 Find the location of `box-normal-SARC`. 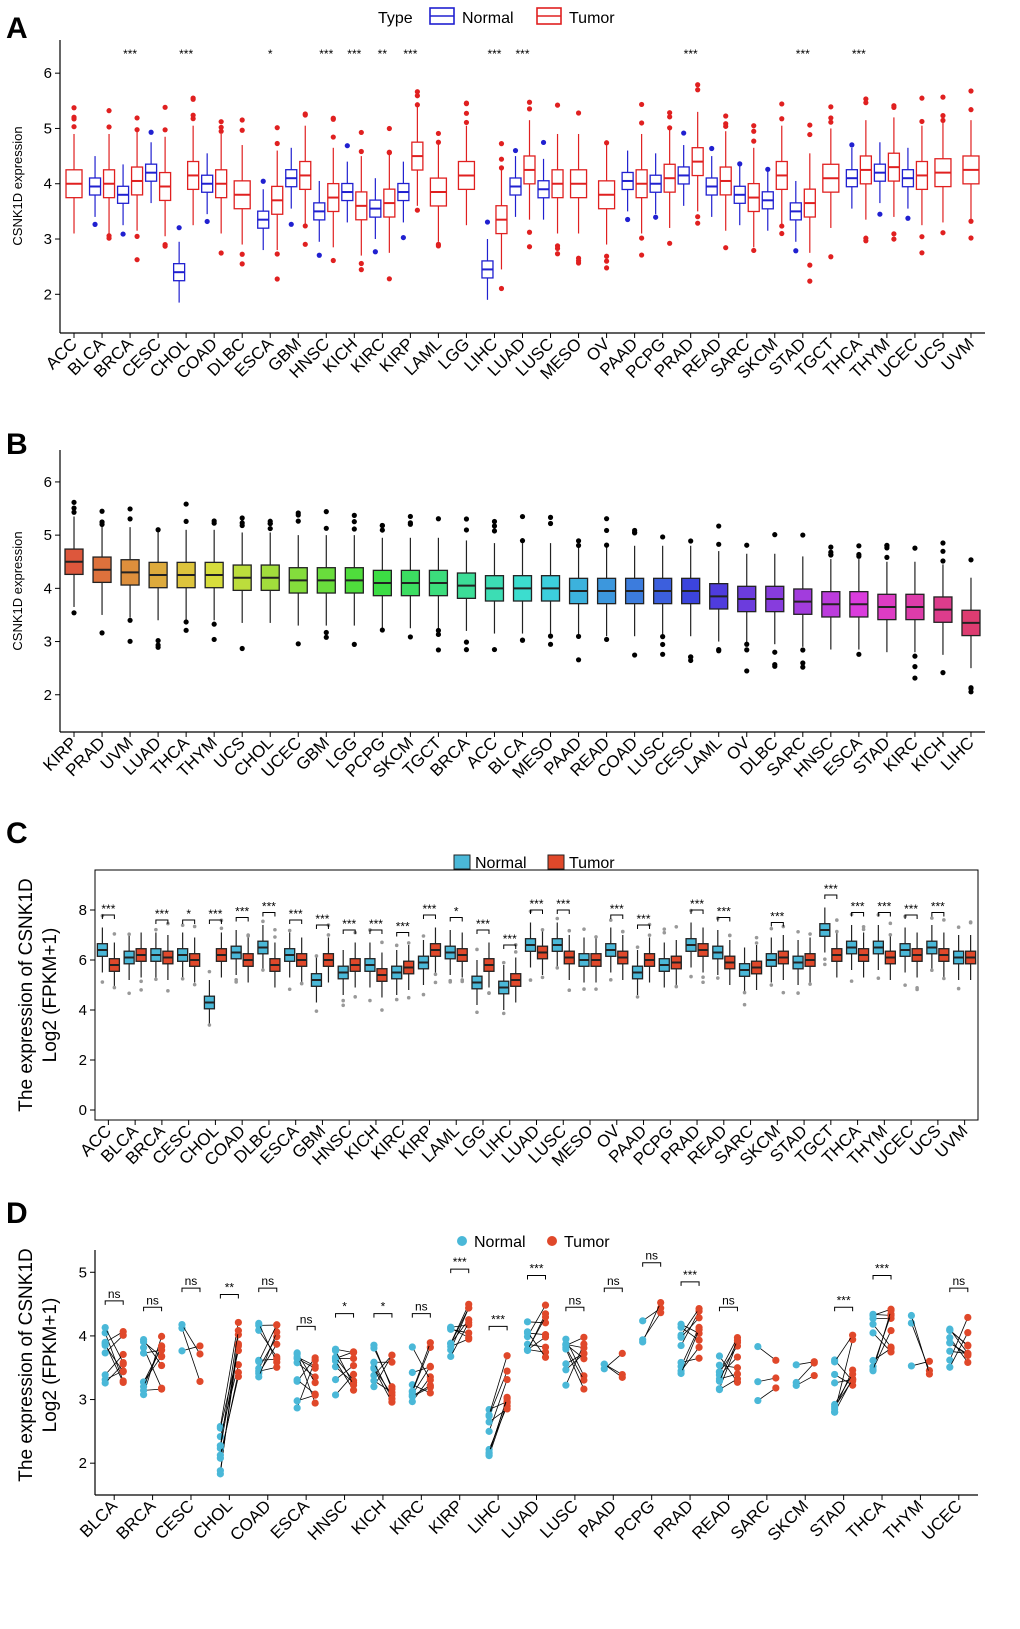

box-normal-SARC is located at coordinates (744, 977).